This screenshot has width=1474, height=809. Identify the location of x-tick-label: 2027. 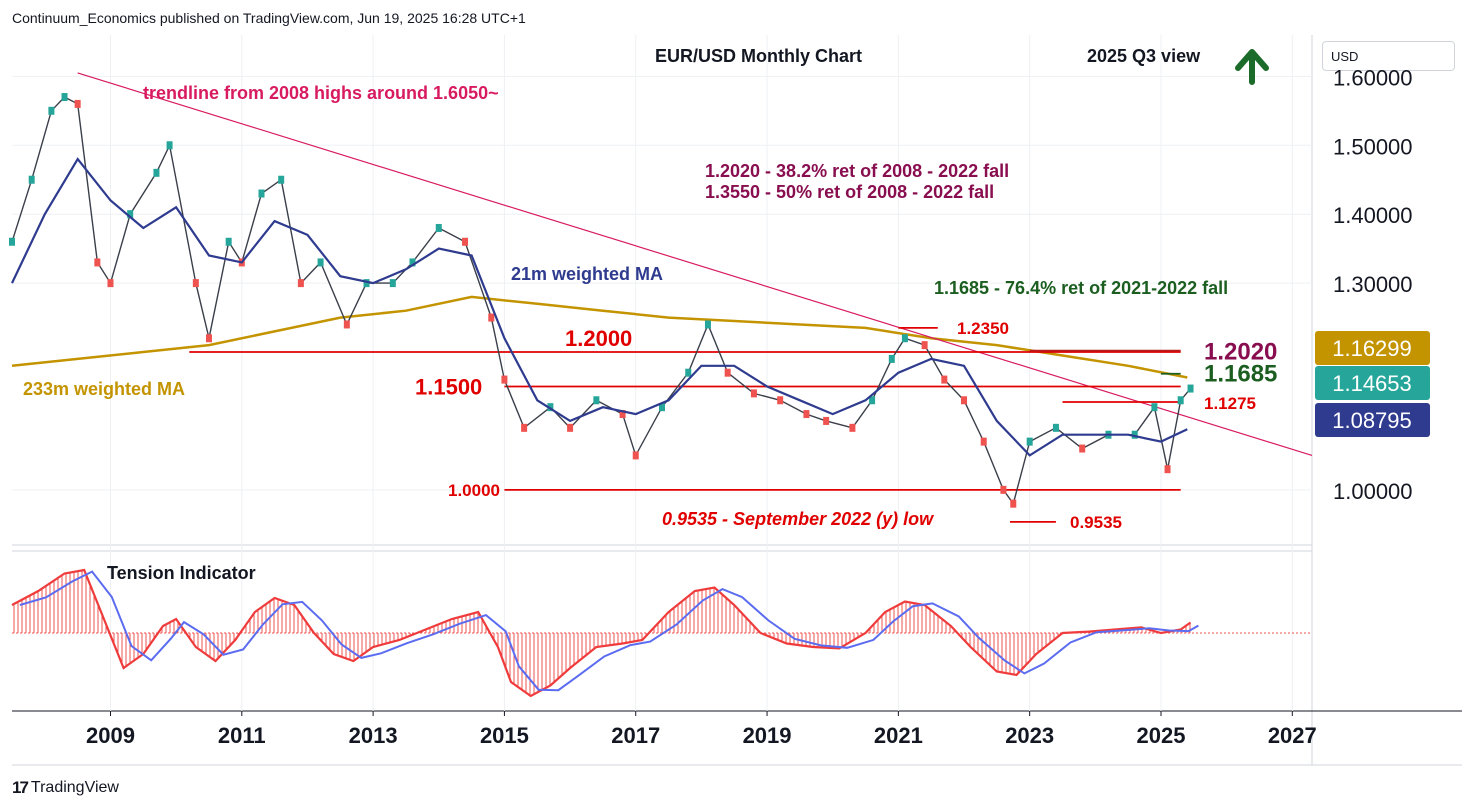
(1292, 735).